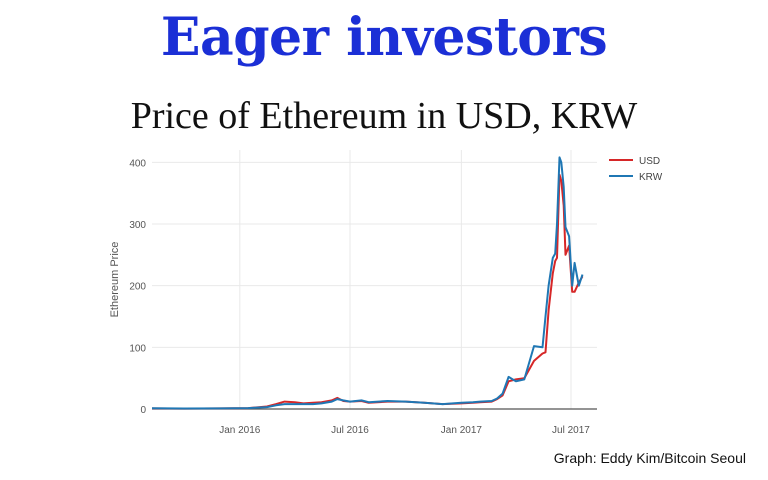  What do you see at coordinates (143, 410) in the screenshot?
I see `y-tick-label: 0` at bounding box center [143, 410].